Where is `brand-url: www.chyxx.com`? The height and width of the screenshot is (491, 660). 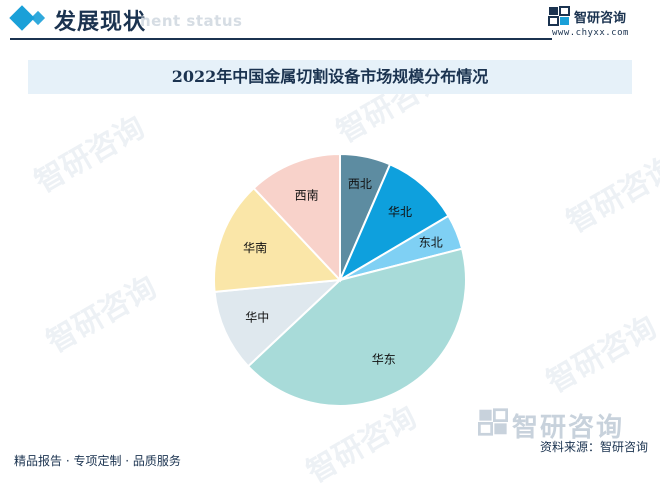
brand-url: www.chyxx.com is located at coordinates (590, 33).